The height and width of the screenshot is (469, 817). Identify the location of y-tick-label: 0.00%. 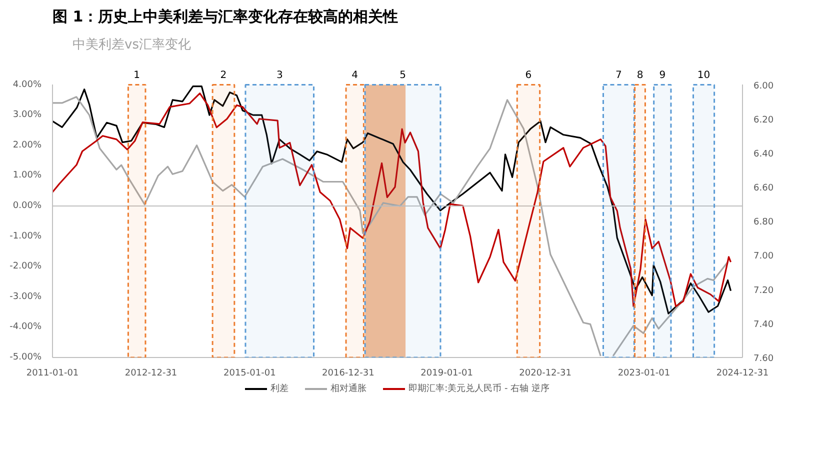
(27, 205).